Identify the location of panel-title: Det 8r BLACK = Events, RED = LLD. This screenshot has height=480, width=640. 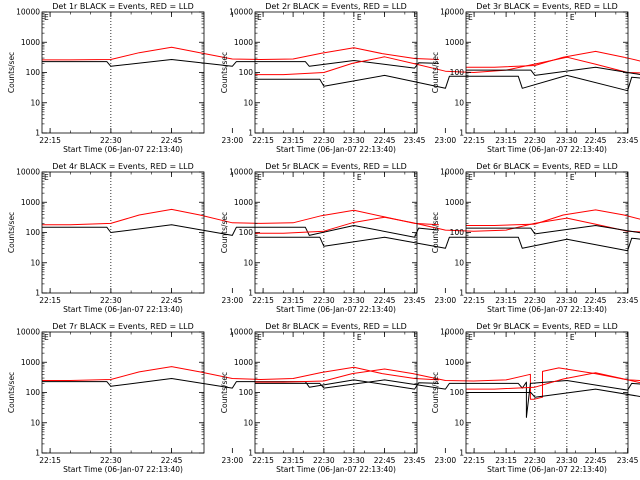
(336, 326).